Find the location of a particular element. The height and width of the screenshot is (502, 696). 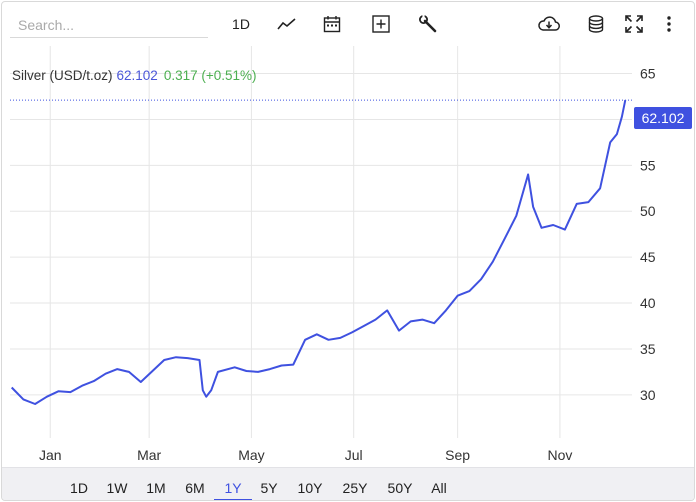

y-tick-label: 40 is located at coordinates (648, 303).